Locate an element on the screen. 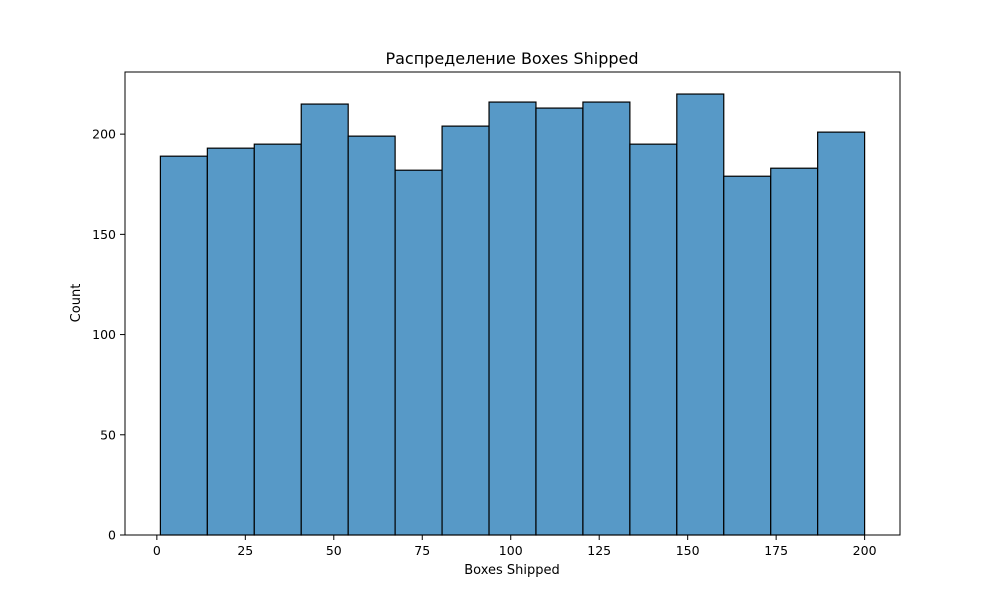 The width and height of the screenshot is (1000, 600). x-tick-label: 100 is located at coordinates (511, 550).